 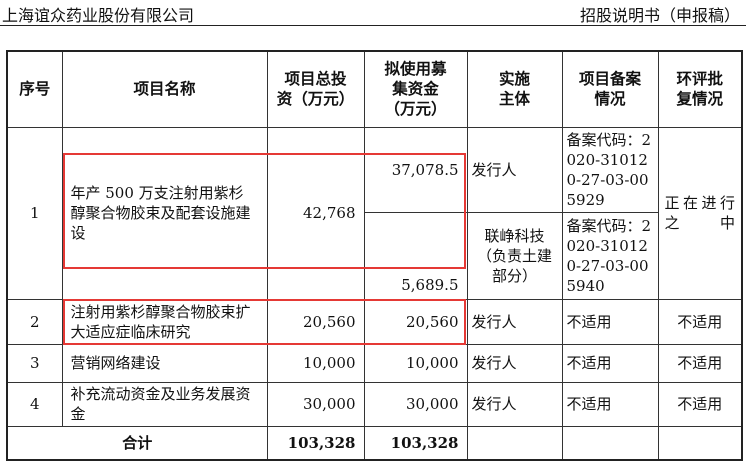 What do you see at coordinates (514, 321) in the screenshot?
I see `row2-entity: 发行人` at bounding box center [514, 321].